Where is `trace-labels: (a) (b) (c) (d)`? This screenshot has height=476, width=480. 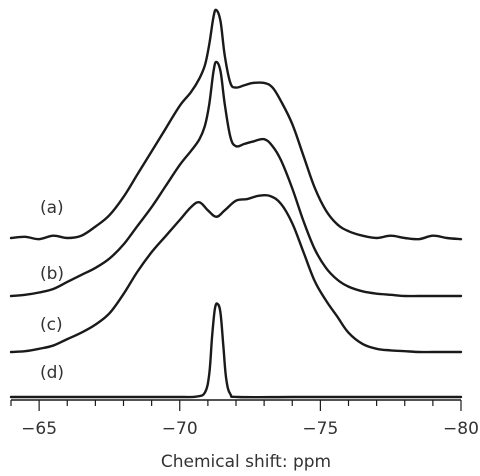
trace-labels: (a) (b) (c) (d) is located at coordinates (52, 290).